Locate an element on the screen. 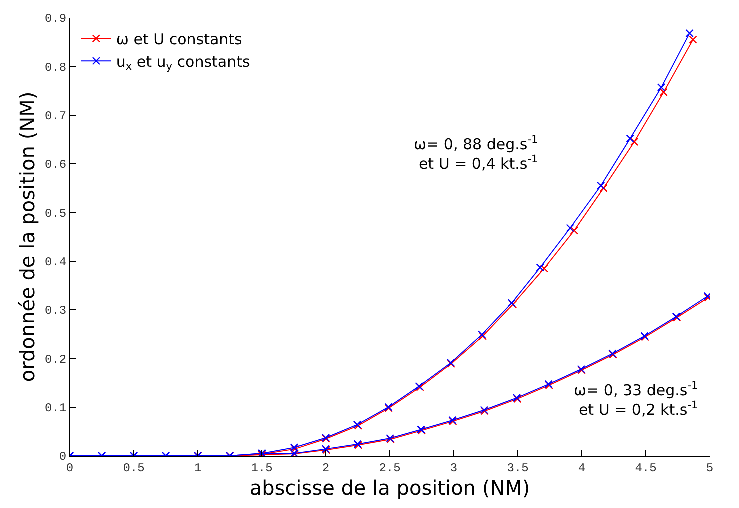 Image resolution: width=739 pixels, height=508 pixels. legend-label: ω et U constants is located at coordinates (179, 39).